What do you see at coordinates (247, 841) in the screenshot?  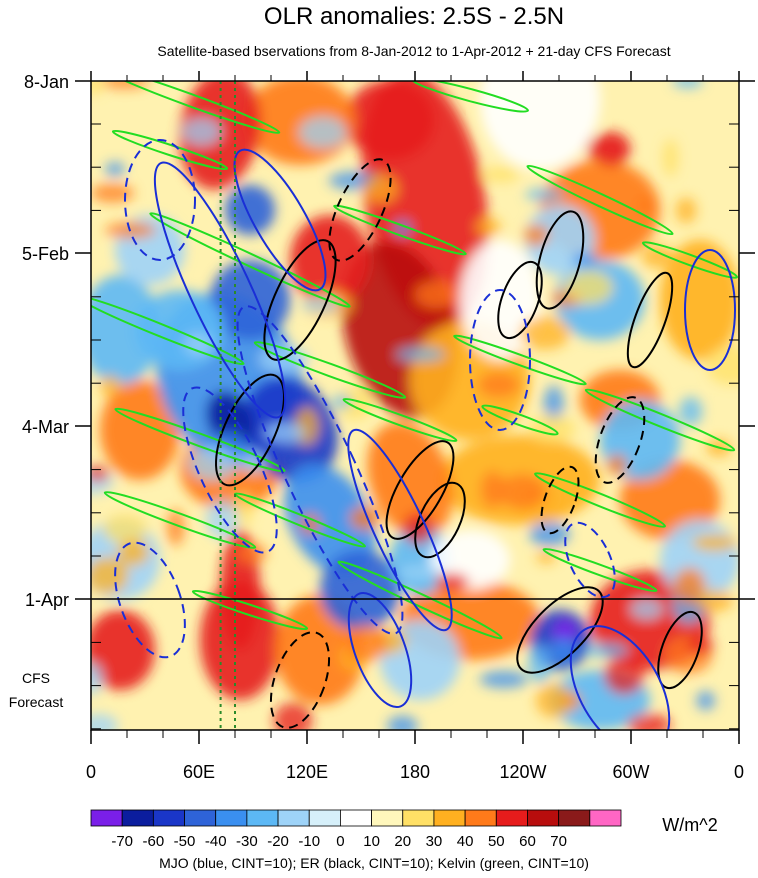 I see `colorbar-label: -30` at bounding box center [247, 841].